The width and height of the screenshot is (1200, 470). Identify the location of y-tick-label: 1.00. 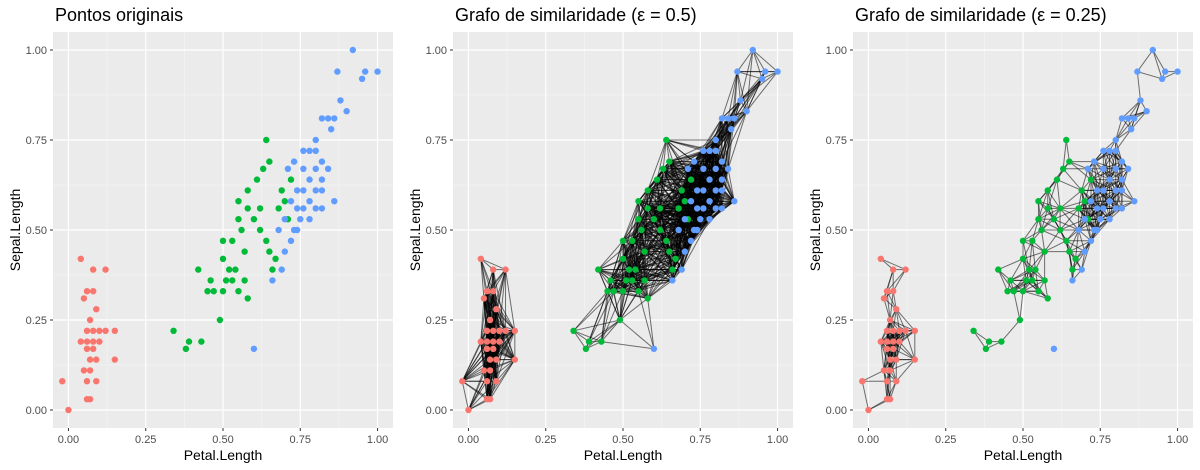
(836, 51).